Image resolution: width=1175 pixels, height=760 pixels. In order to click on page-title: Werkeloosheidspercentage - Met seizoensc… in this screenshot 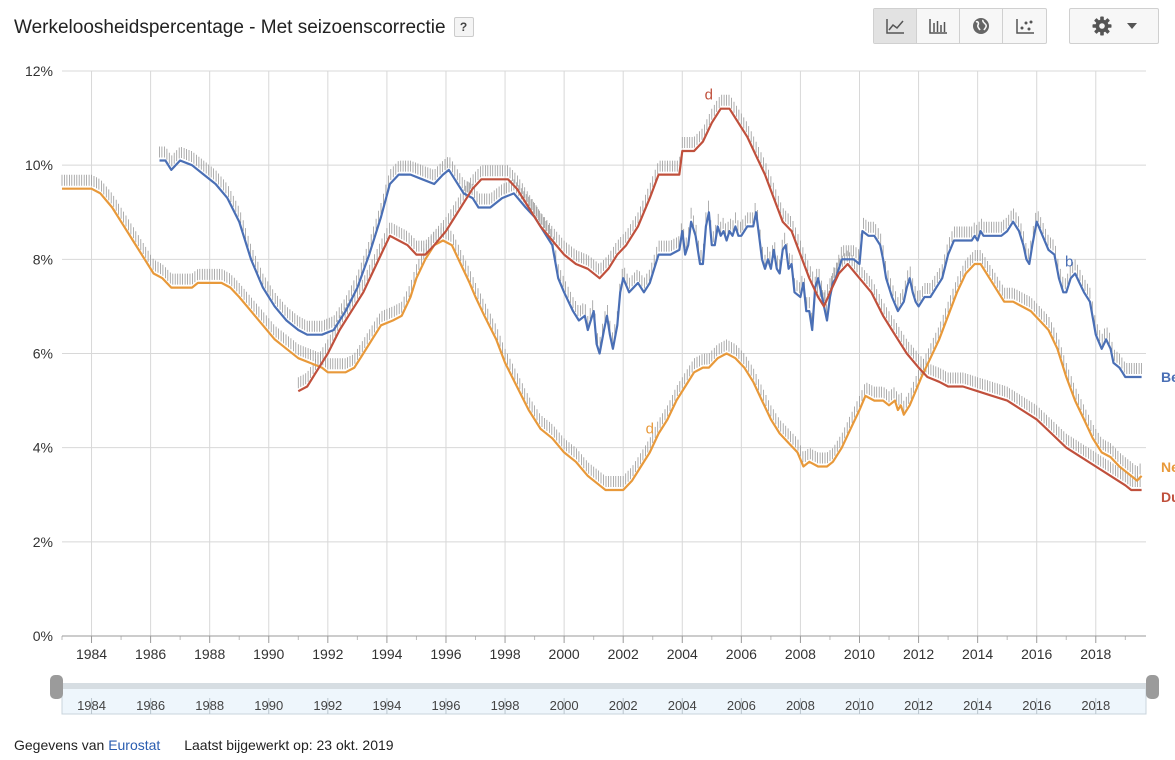, I will do `click(244, 28)`.